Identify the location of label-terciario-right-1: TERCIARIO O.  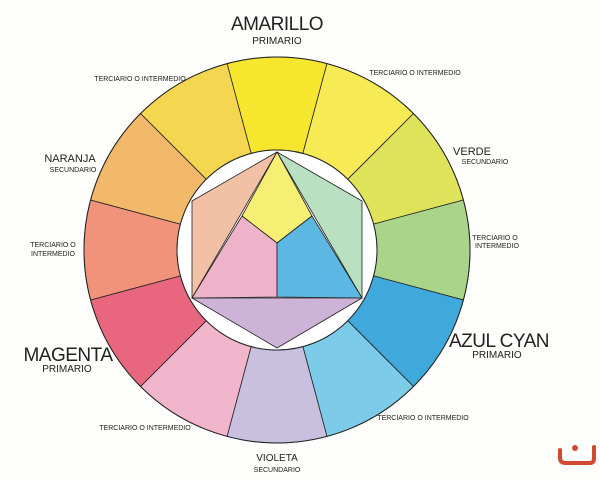
(495, 238).